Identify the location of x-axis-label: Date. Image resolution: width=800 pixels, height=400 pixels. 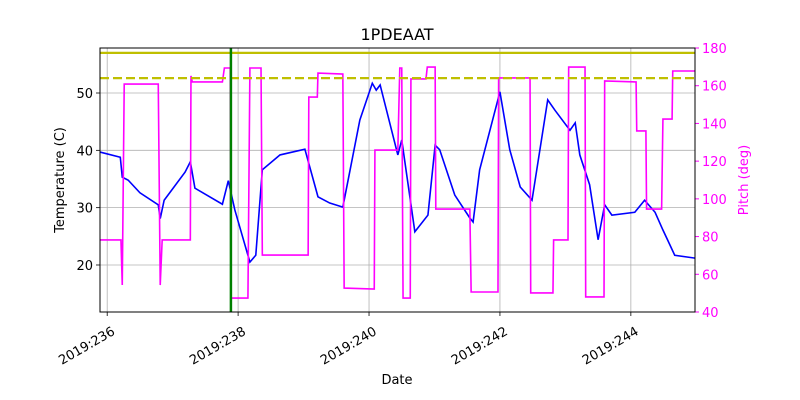
(396, 380).